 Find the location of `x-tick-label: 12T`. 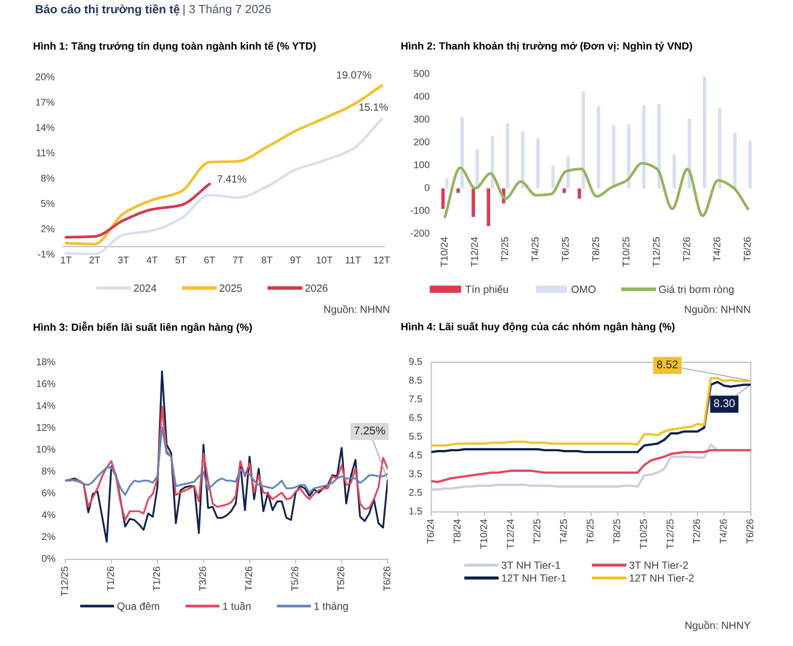

x-tick-label: 12T is located at coordinates (382, 260).